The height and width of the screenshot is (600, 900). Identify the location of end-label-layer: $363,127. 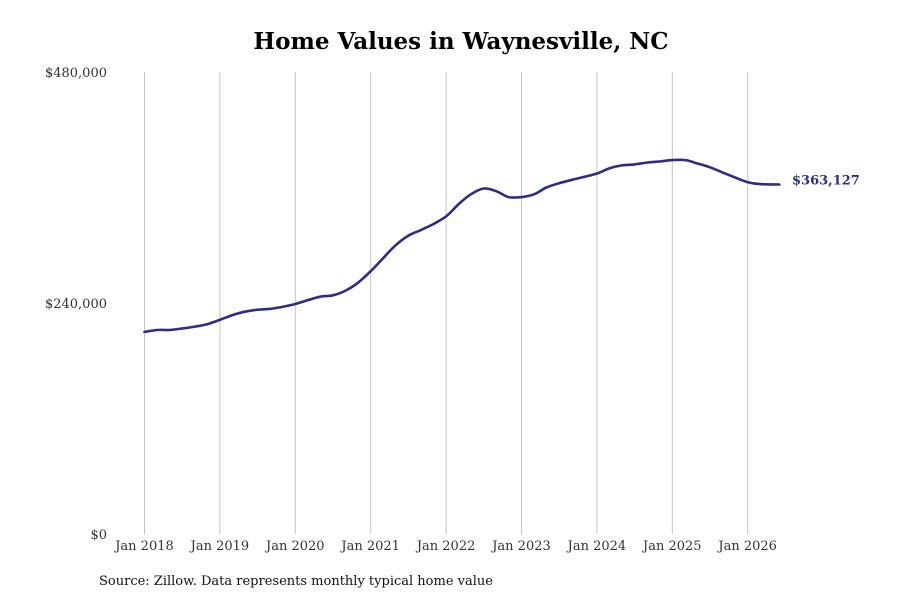
(826, 180).